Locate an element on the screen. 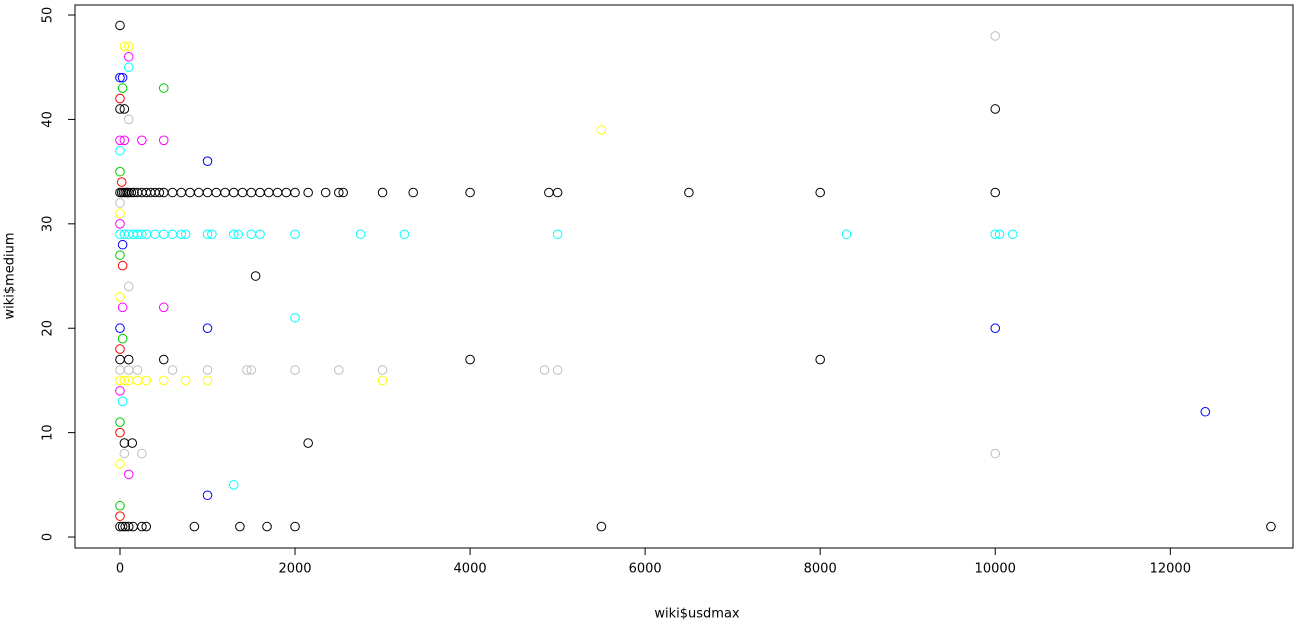 The width and height of the screenshot is (1294, 631). x-tick-label: 6000 is located at coordinates (645, 569).